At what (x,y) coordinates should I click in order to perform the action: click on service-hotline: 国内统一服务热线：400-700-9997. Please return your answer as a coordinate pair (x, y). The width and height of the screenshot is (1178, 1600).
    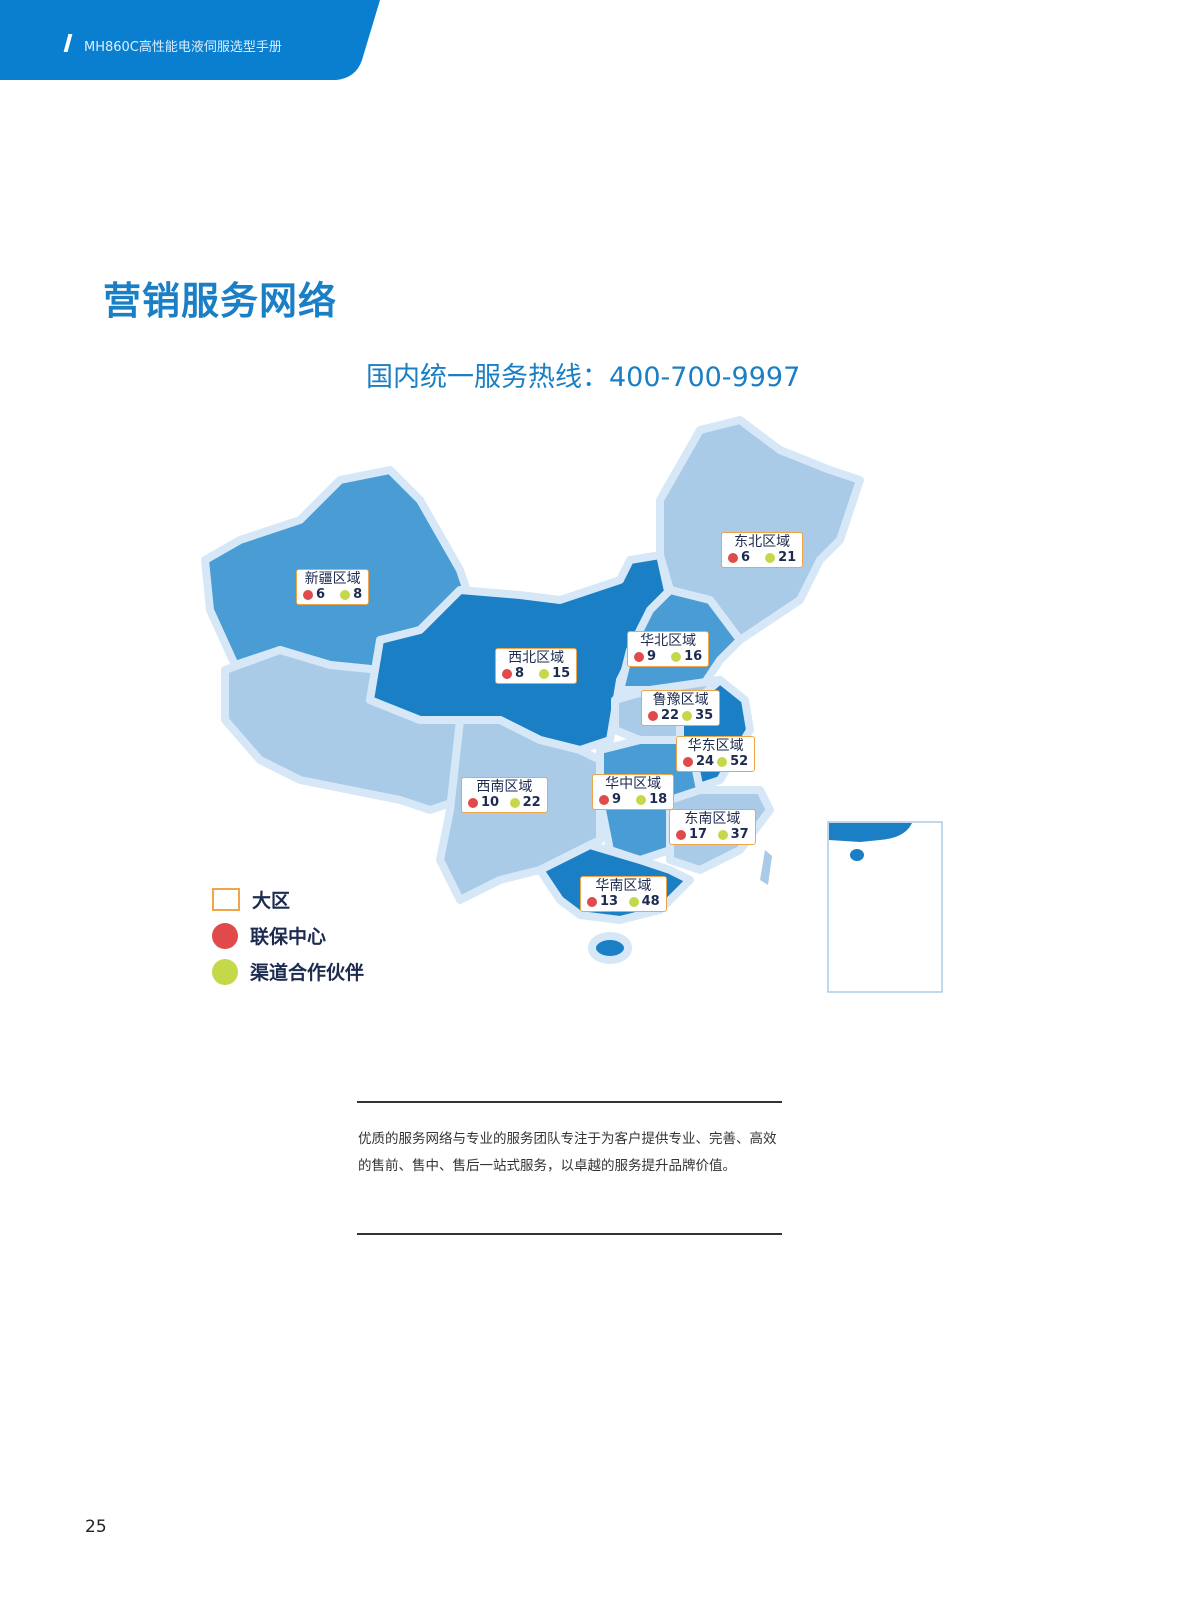
    Looking at the image, I should click on (583, 377).